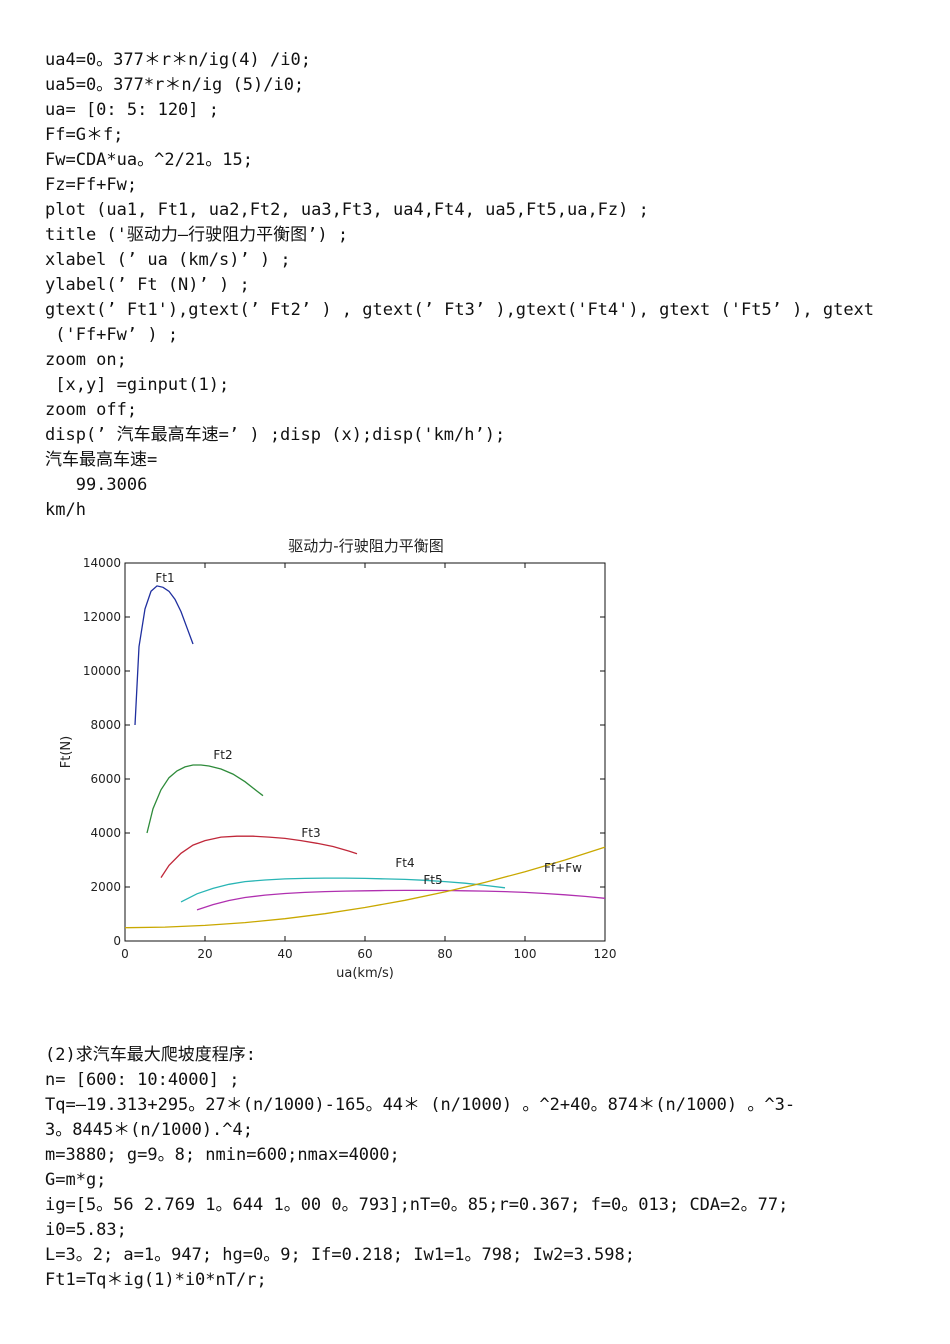 Image resolution: width=950 pixels, height=1344 pixels. What do you see at coordinates (365, 546) in the screenshot?
I see `chart-title: 驱动力-行驶阻力平衡图` at bounding box center [365, 546].